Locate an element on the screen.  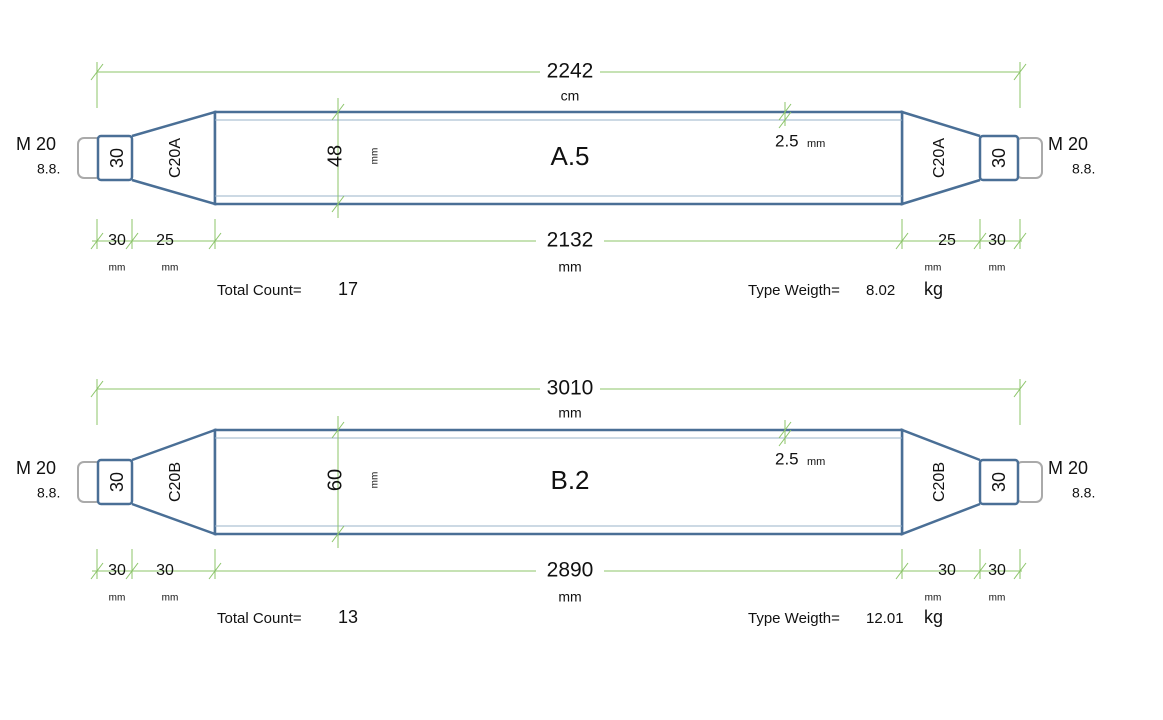
count: 17 is located at coordinates (348, 289).